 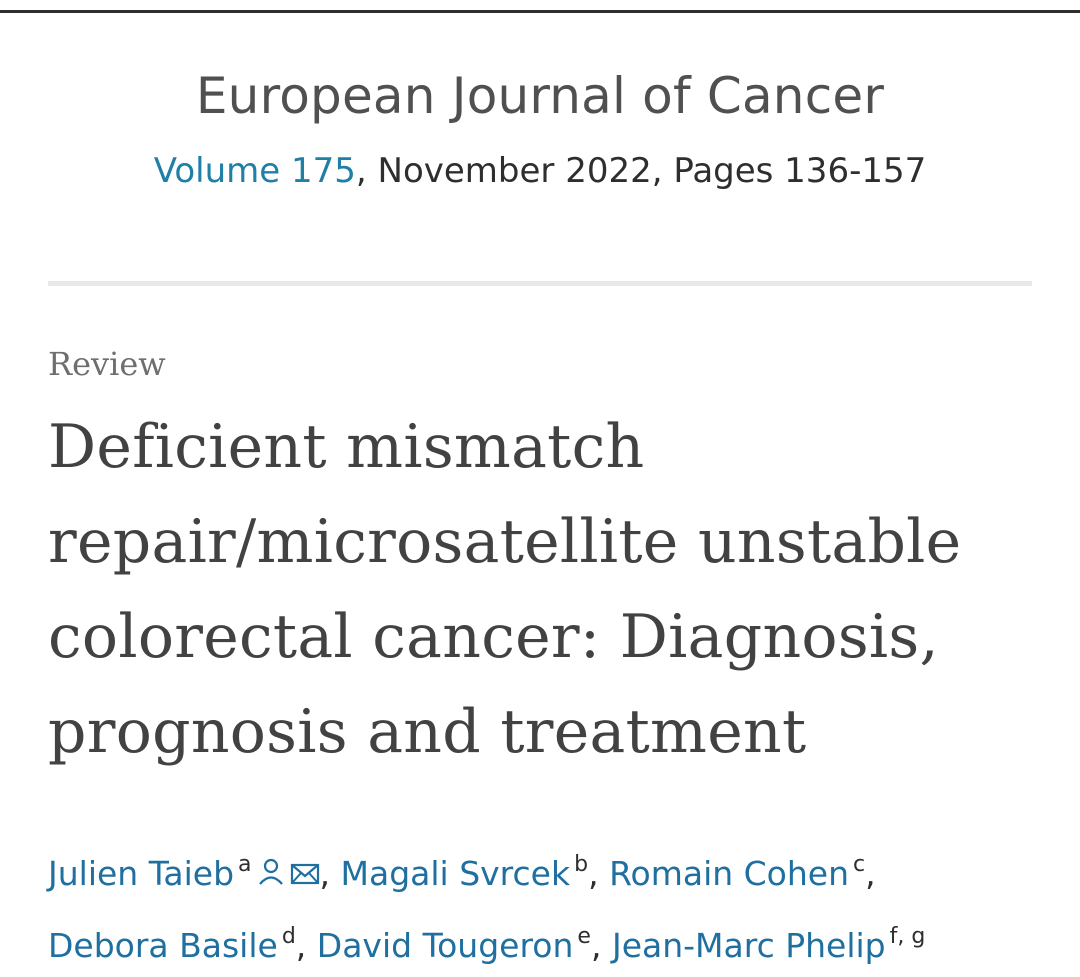 I want to click on author-item: Magali Svrcek b,, so click(x=469, y=872).